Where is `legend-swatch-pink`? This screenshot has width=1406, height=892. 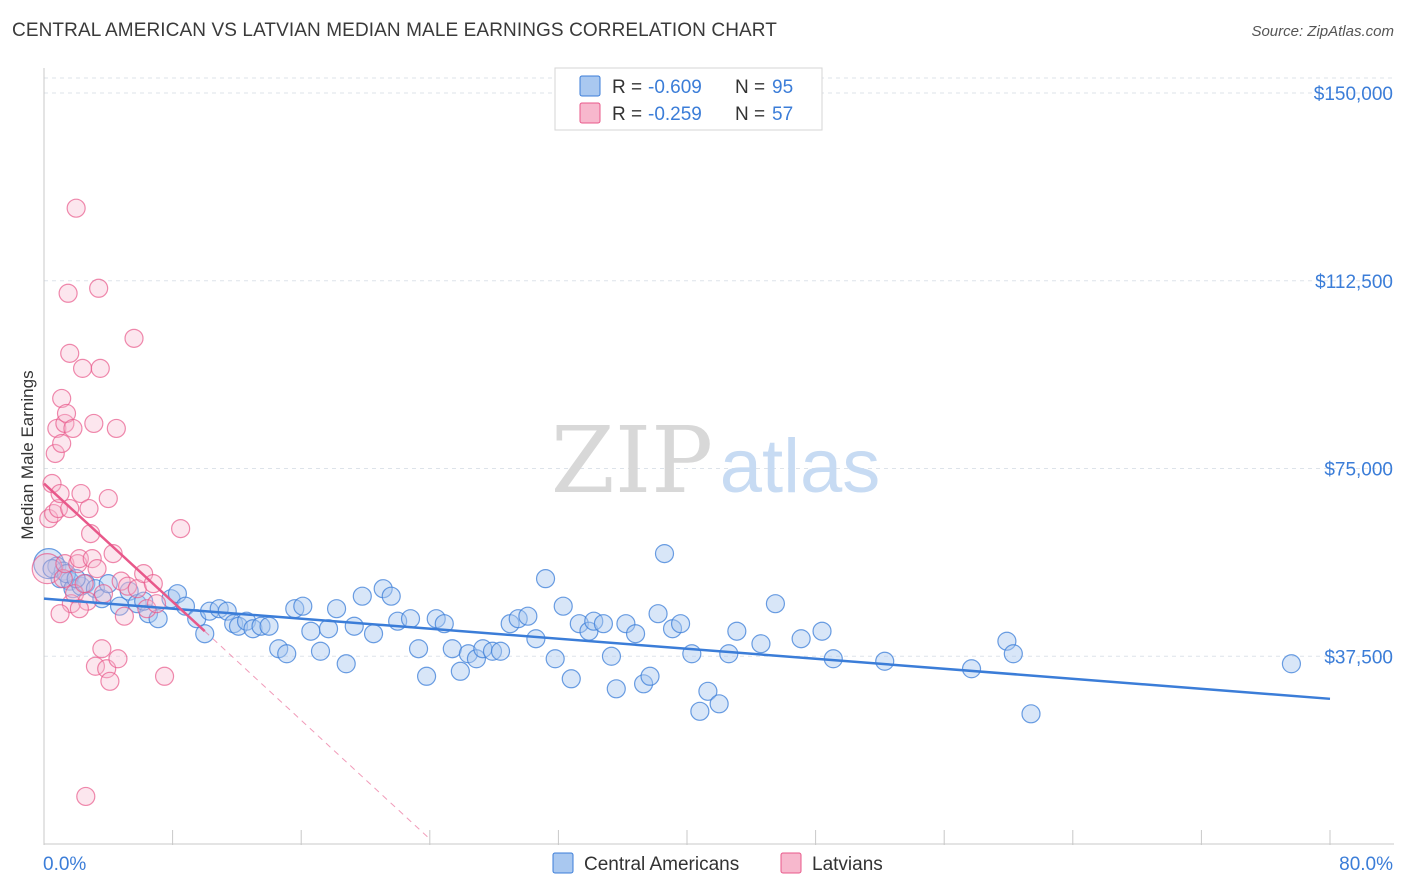 legend-swatch-pink is located at coordinates (590, 113).